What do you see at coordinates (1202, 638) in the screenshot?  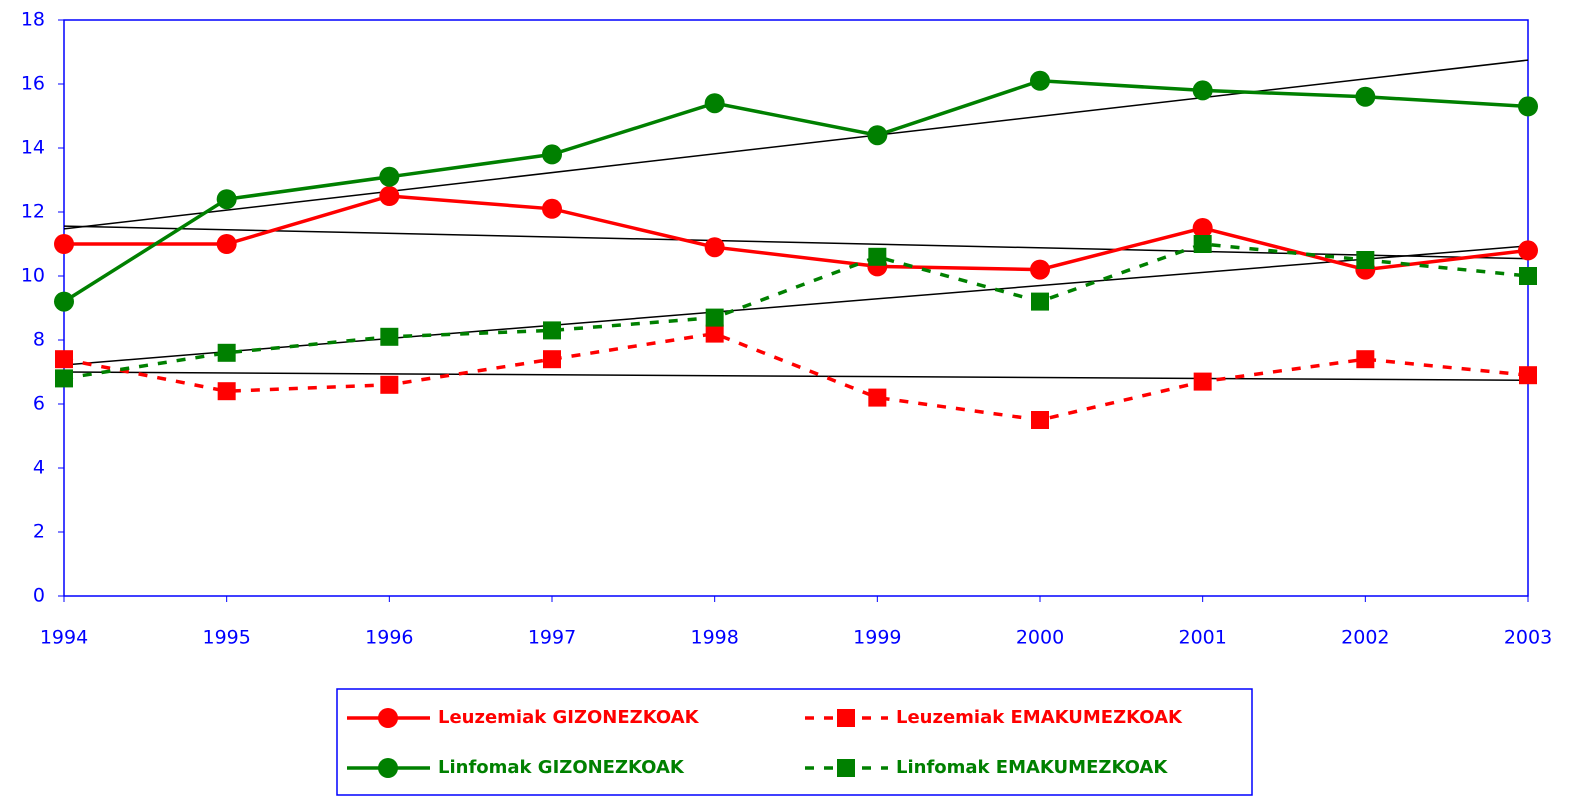 I see `x-tick-label: 2001` at bounding box center [1202, 638].